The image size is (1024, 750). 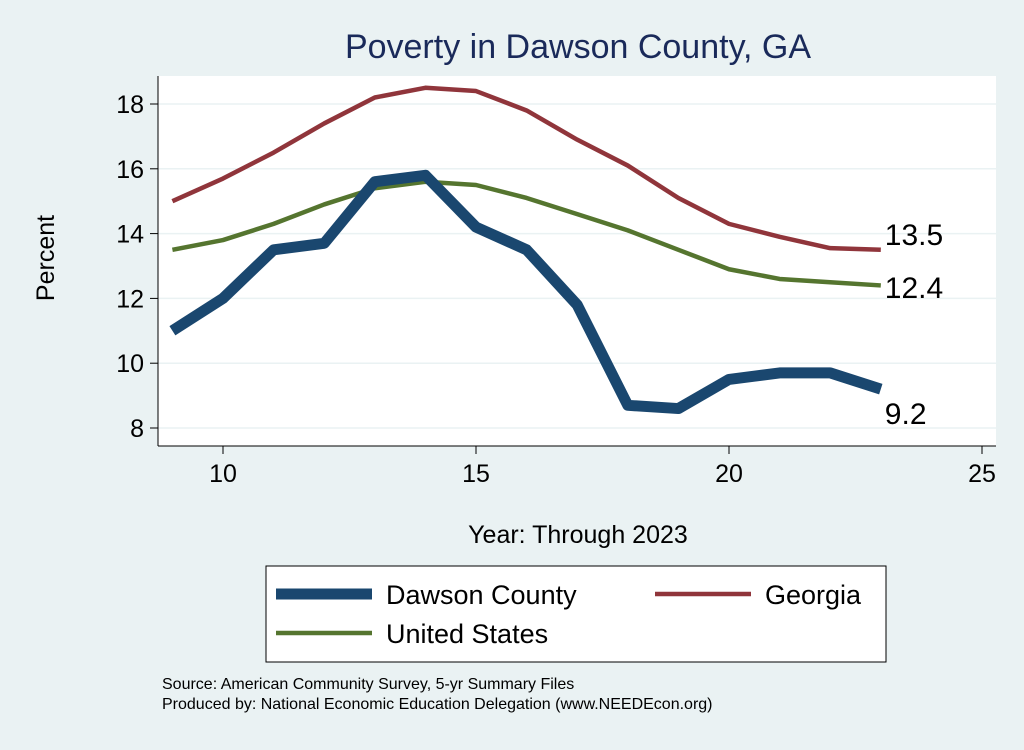 What do you see at coordinates (914, 235) in the screenshot?
I see `end-label: 13.5` at bounding box center [914, 235].